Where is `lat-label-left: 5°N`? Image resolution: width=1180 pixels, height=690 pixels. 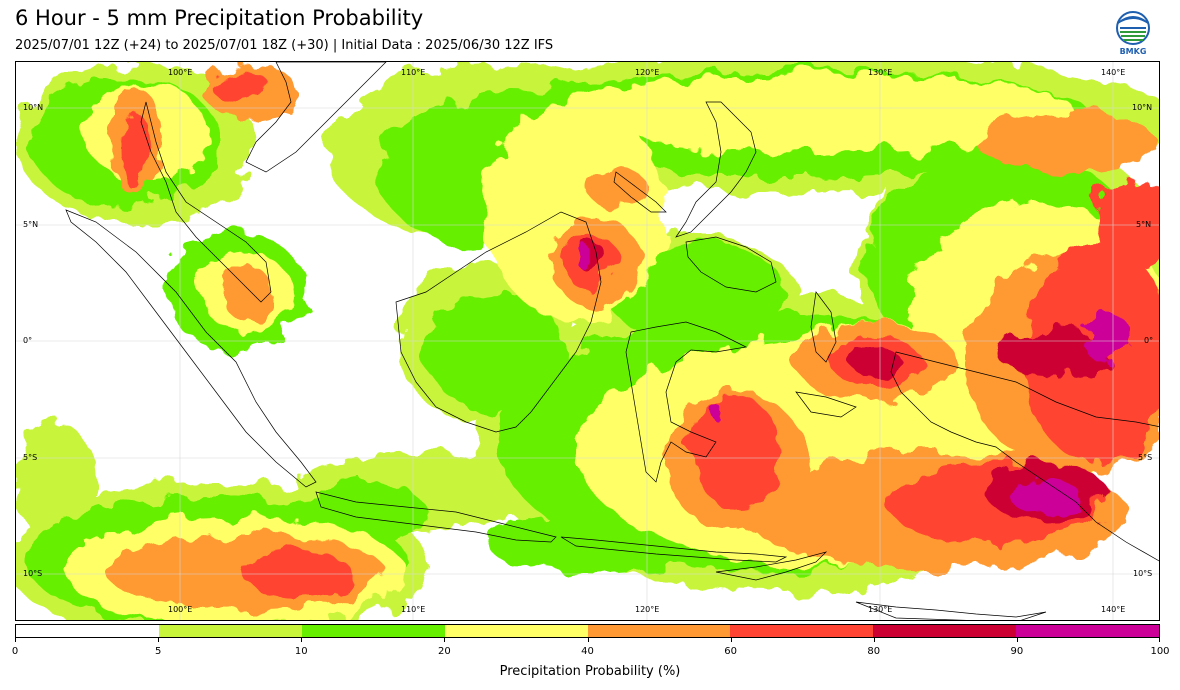 lat-label-left: 5°N is located at coordinates (31, 224).